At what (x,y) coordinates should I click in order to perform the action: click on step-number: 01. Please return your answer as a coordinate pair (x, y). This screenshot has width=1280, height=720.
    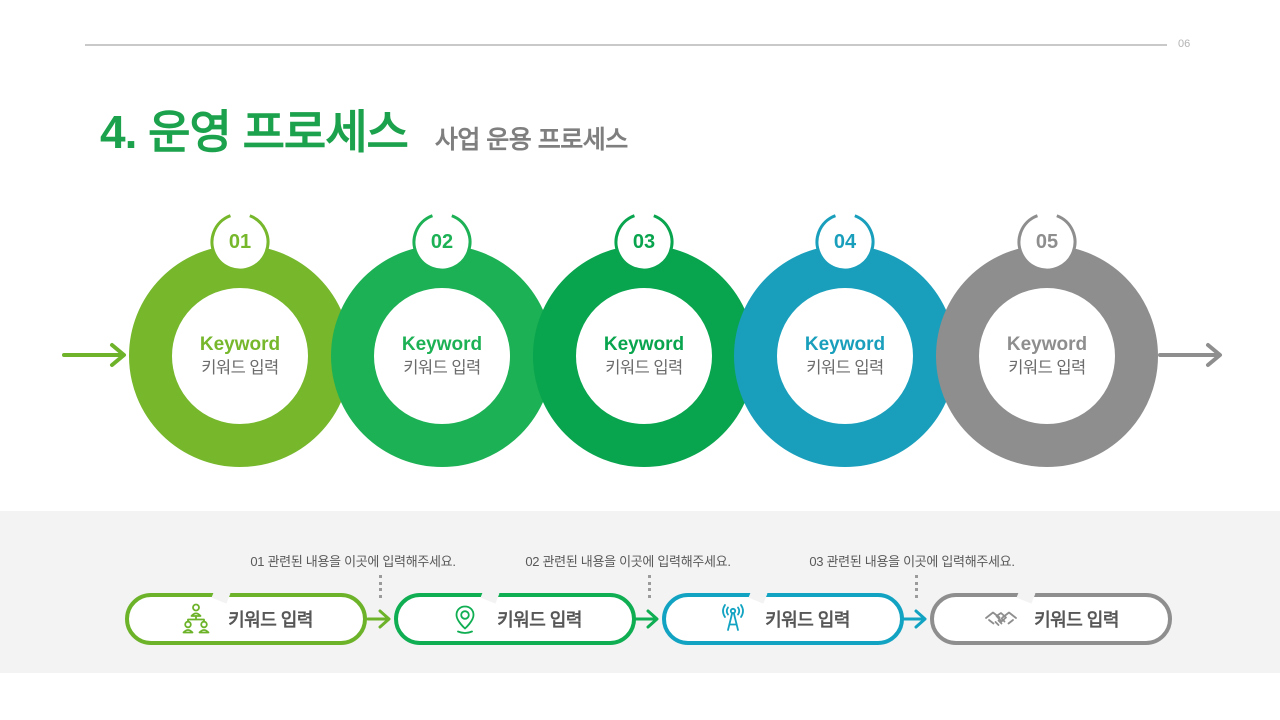
    Looking at the image, I should click on (240, 241).